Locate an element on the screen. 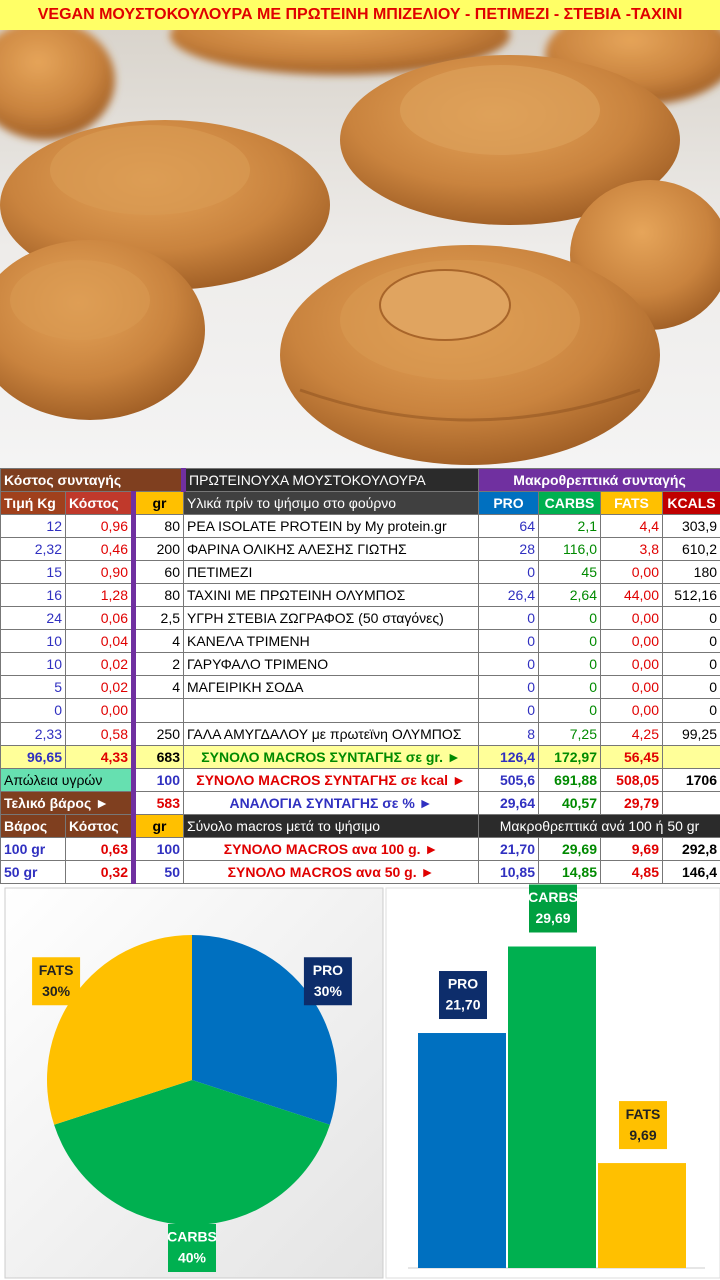  table-cell: 0,02 is located at coordinates (100, 664).